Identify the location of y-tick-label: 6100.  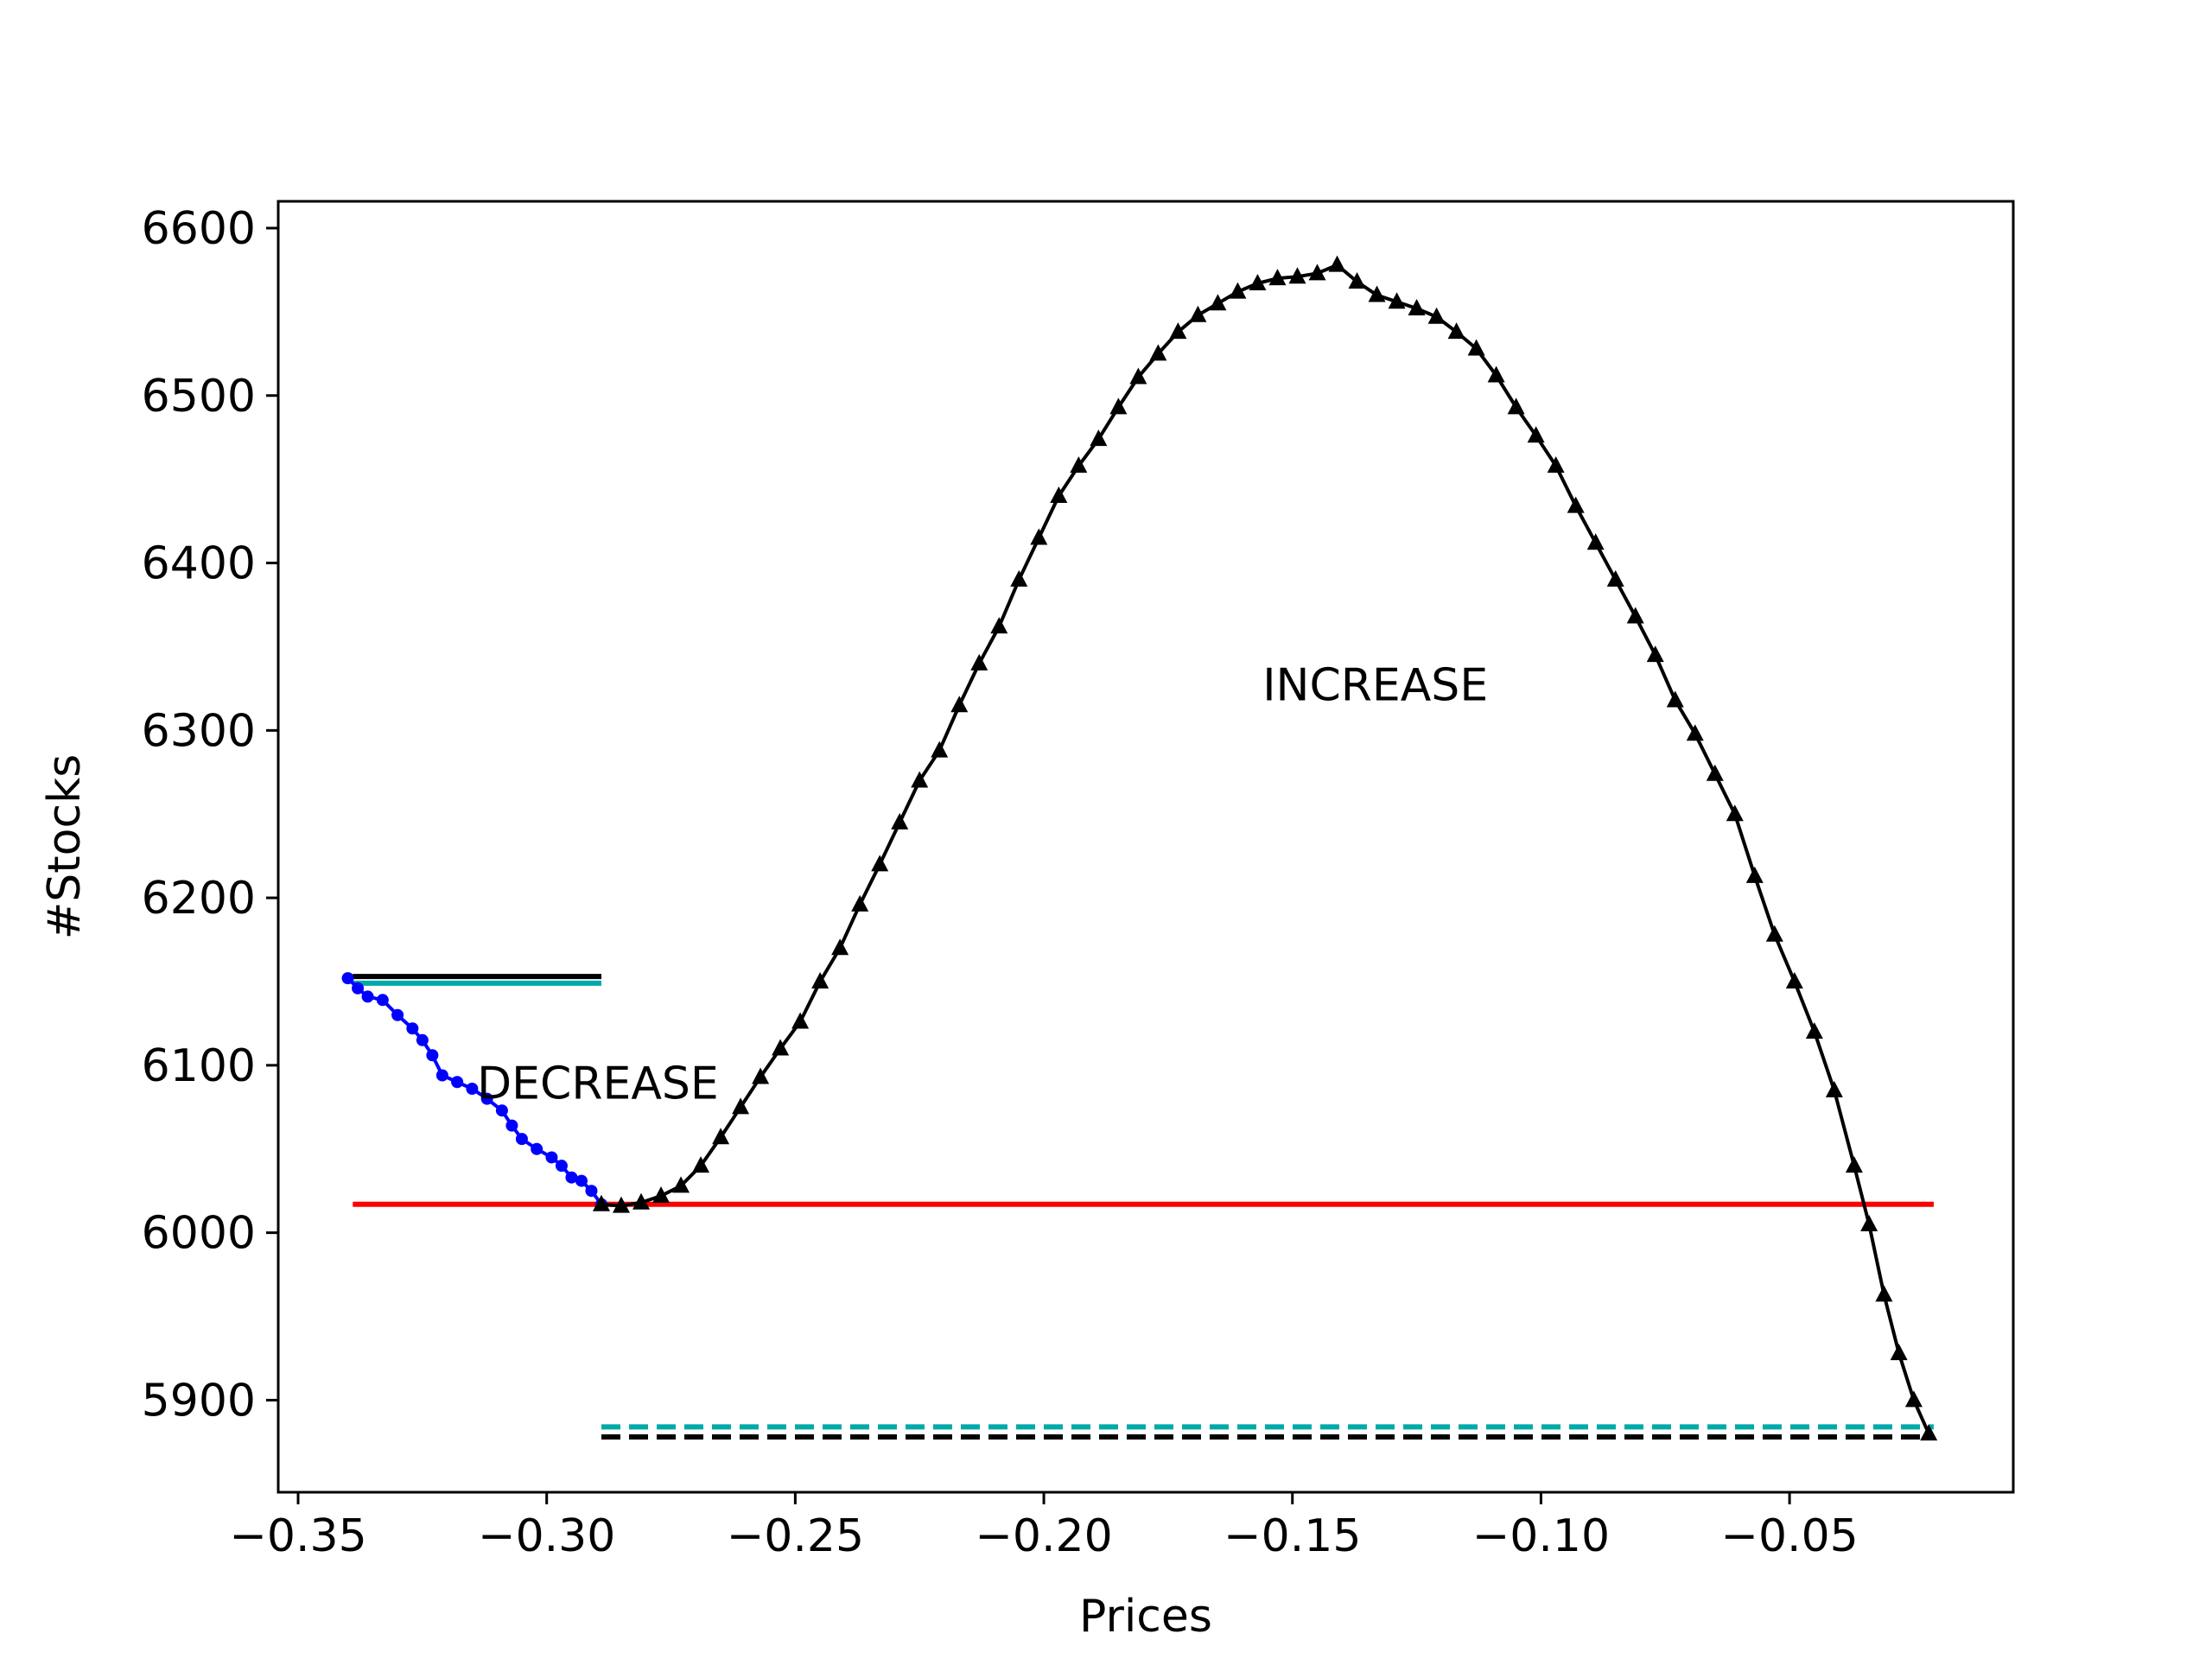
(199, 1066).